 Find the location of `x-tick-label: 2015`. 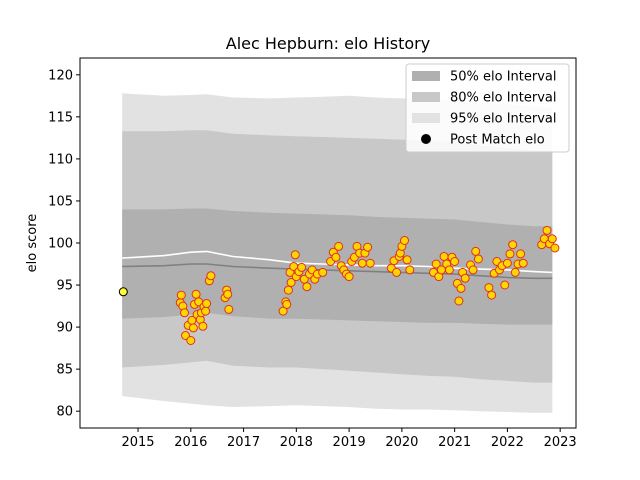

x-tick-label: 2015 is located at coordinates (137, 442).